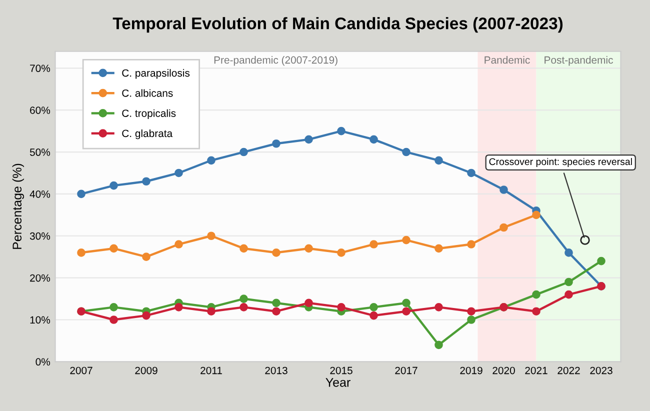  What do you see at coordinates (536, 370) in the screenshot?
I see `x-tick-label: 2021` at bounding box center [536, 370].